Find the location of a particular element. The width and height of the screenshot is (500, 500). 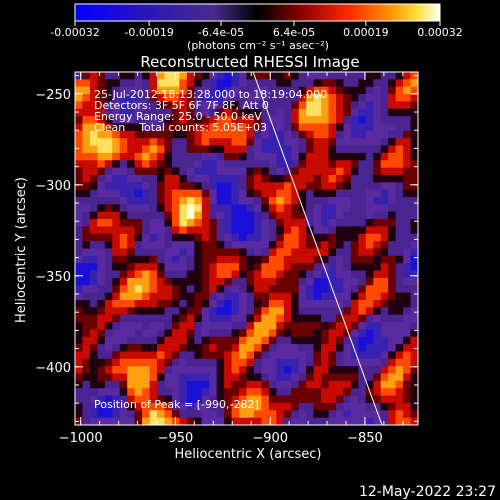

annotation-line: Clean Total counts: 5.05E+03 is located at coordinates (180, 127).